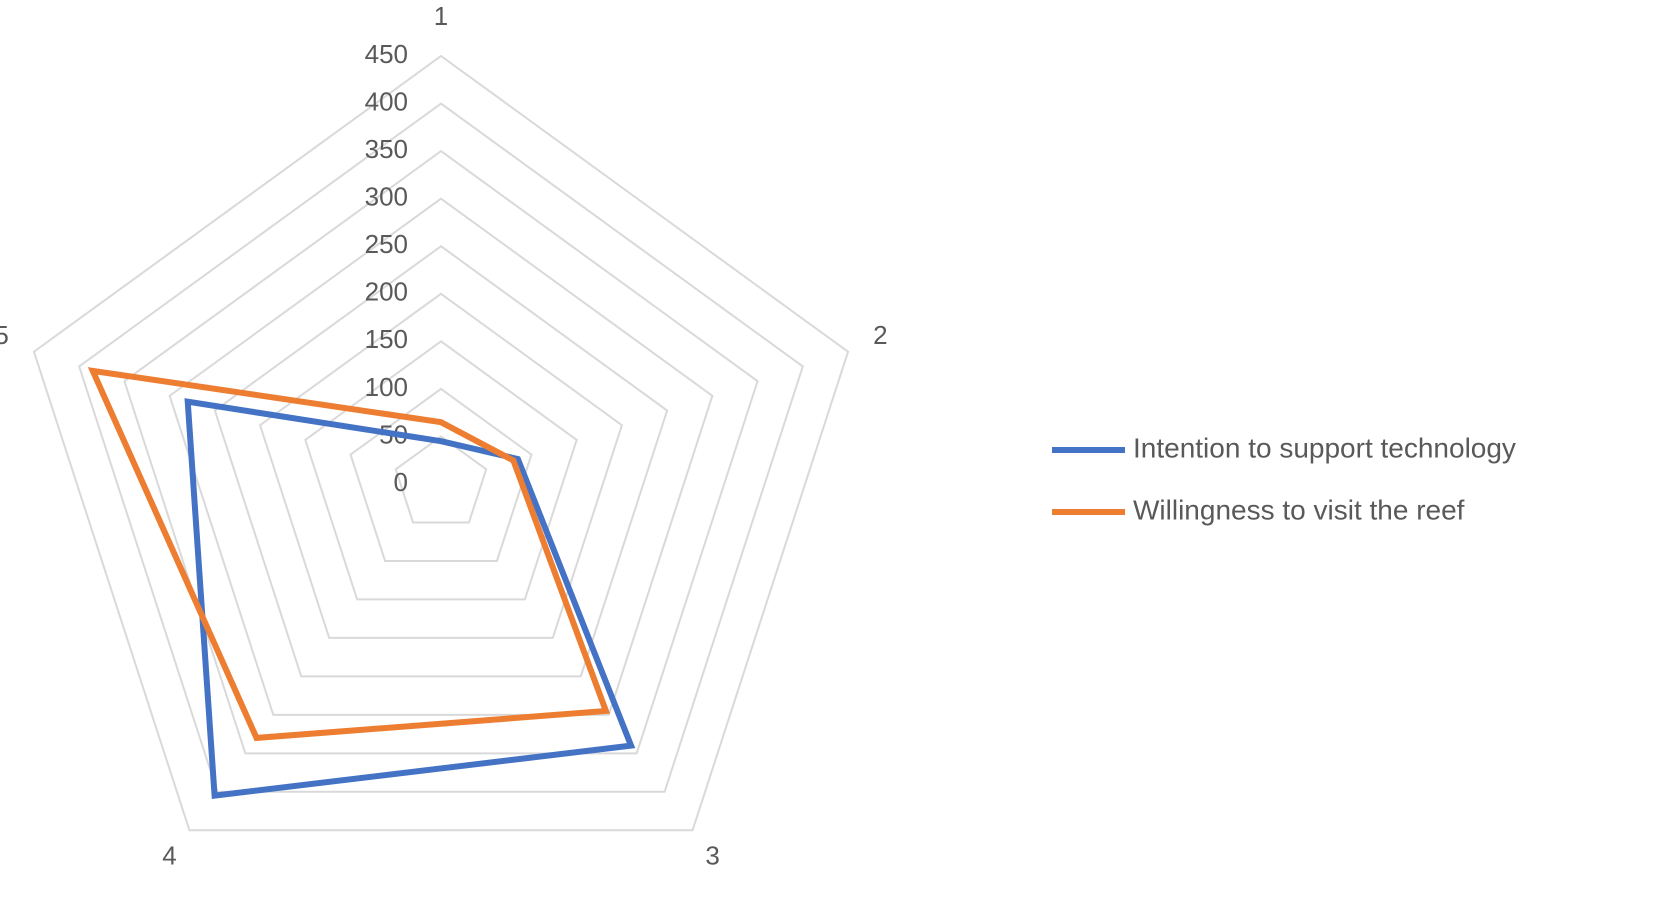 The image size is (1668, 910). What do you see at coordinates (386, 339) in the screenshot?
I see `r-tick-label: 150` at bounding box center [386, 339].